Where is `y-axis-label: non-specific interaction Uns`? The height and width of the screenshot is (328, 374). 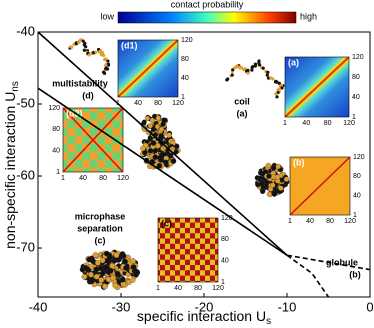
y-axis-label: non-specific interaction Uns is located at coordinates (11, 165).